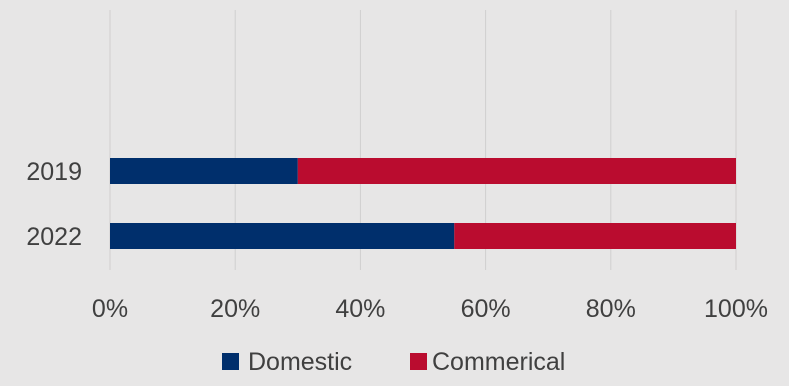 This screenshot has height=386, width=789. I want to click on legend-label: Domestic, so click(300, 362).